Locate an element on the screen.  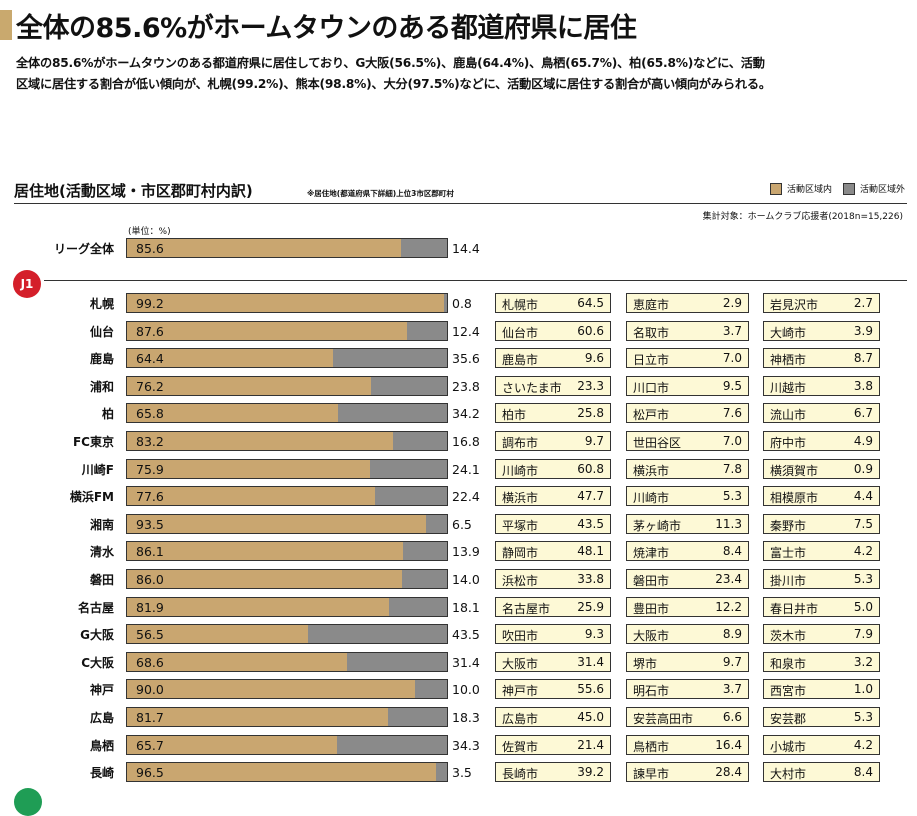
club-row: 長崎 96.5 3.5 長崎市 39.2 諫早市 28.4 大村市 8.4 is located at coordinates (458, 772).